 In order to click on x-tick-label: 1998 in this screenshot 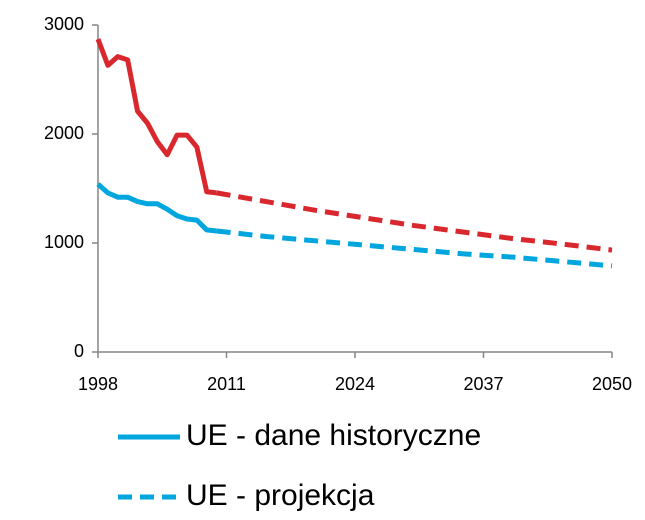, I will do `click(98, 384)`.